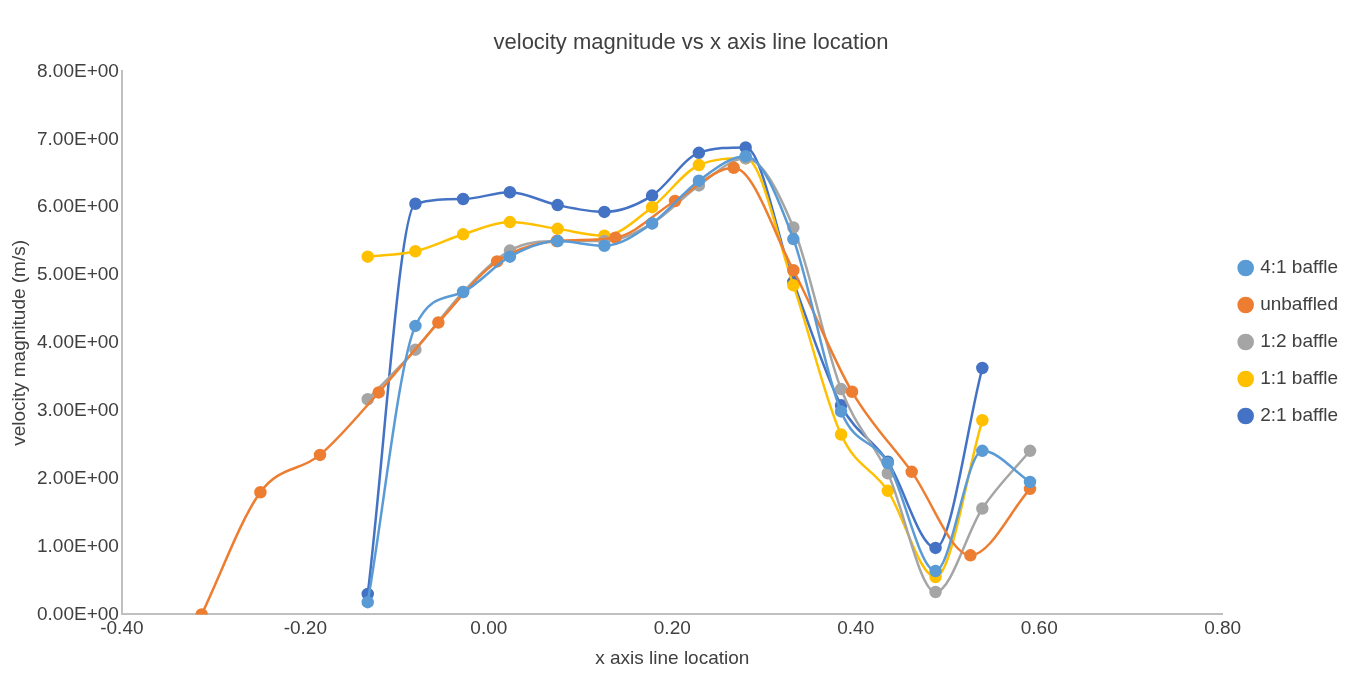 The image size is (1368, 684). I want to click on legend-label: unbaffled, so click(1299, 304).